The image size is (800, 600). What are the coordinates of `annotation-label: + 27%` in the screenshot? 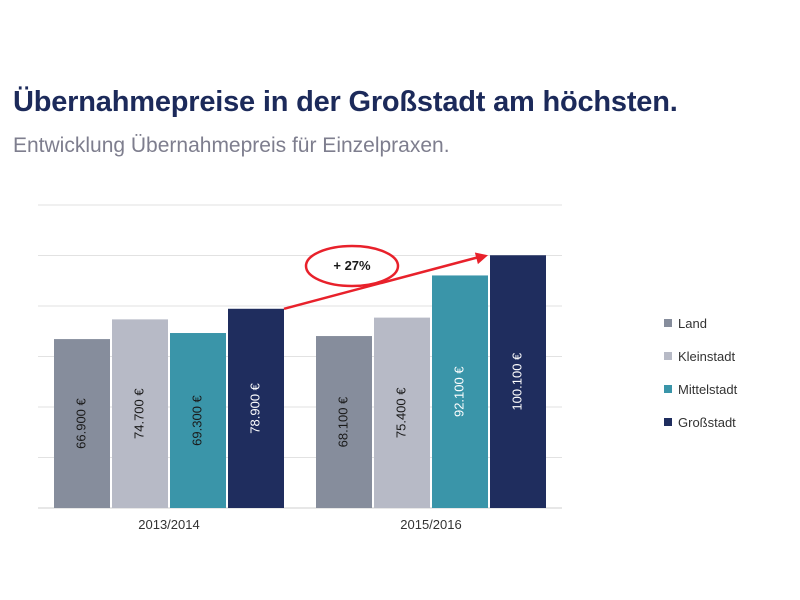 It's located at (352, 265).